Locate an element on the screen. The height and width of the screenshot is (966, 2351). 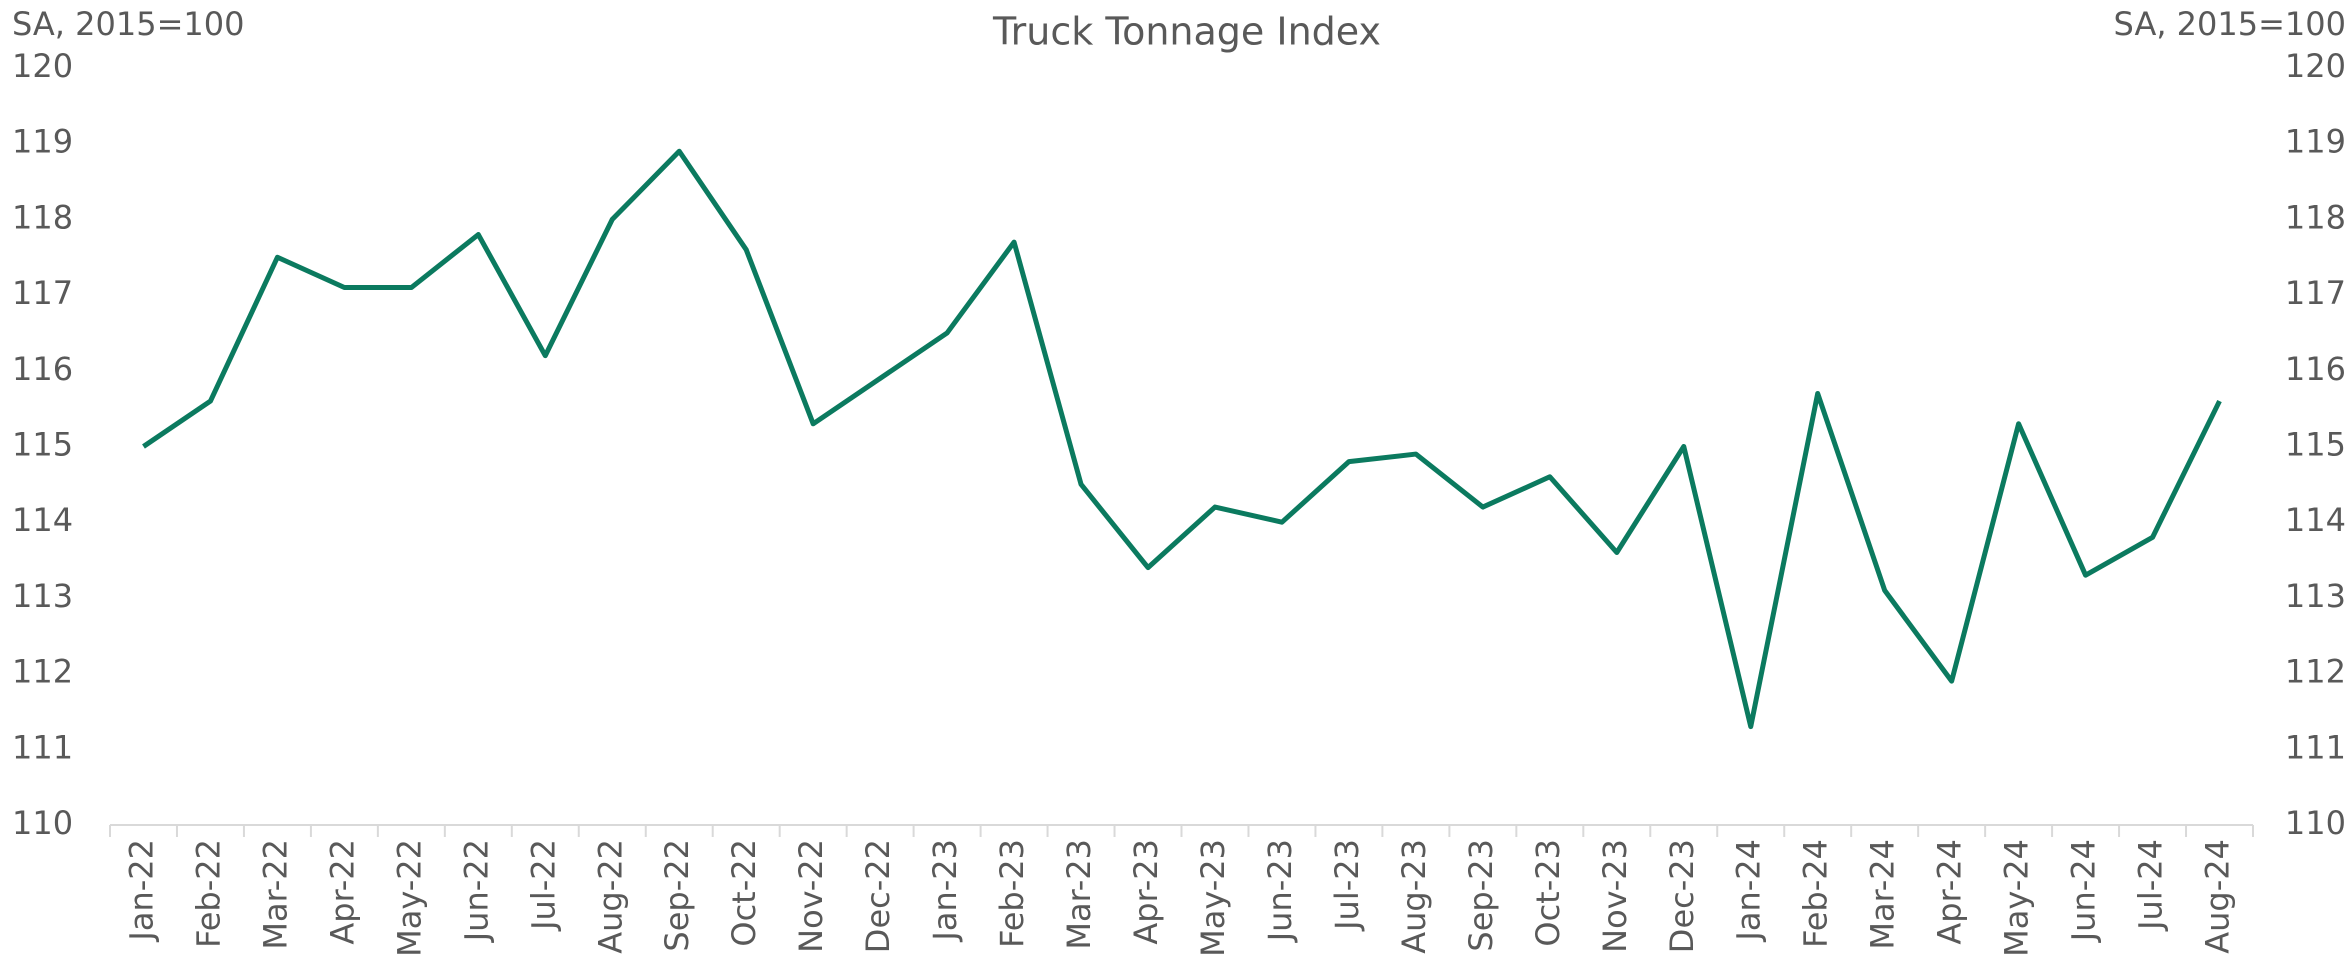
x-tick-label: Jun-24 is located at coordinates (2084, 891).